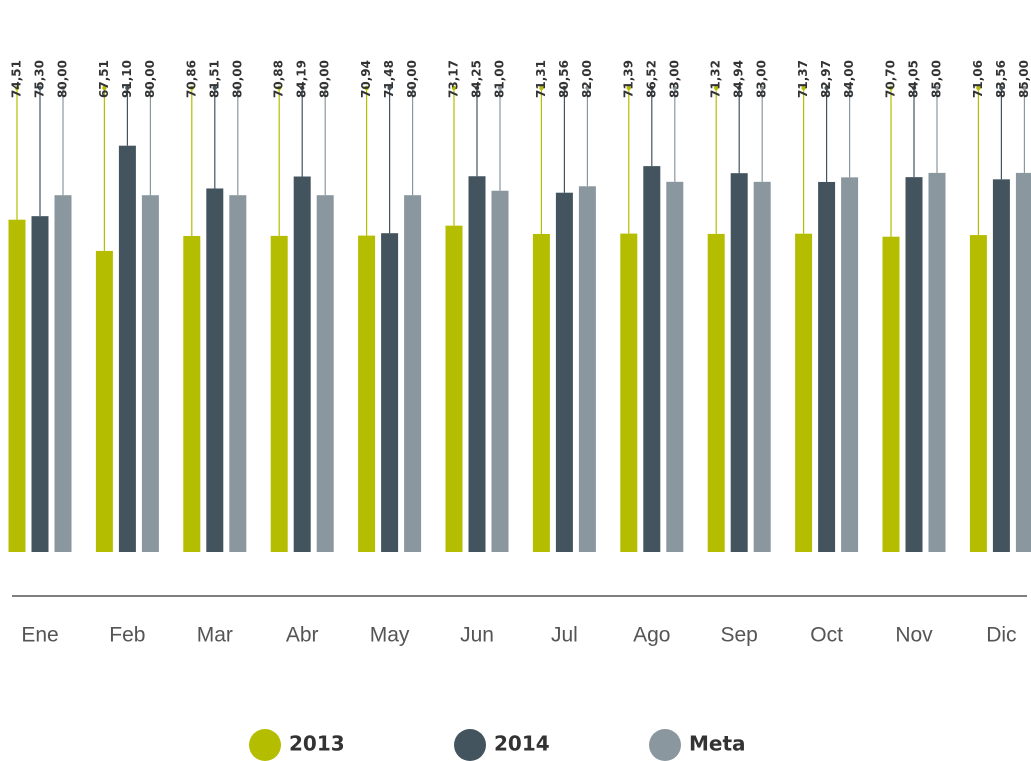  Describe the element at coordinates (803, 79) in the screenshot. I see `value-label: 71,37` at that location.